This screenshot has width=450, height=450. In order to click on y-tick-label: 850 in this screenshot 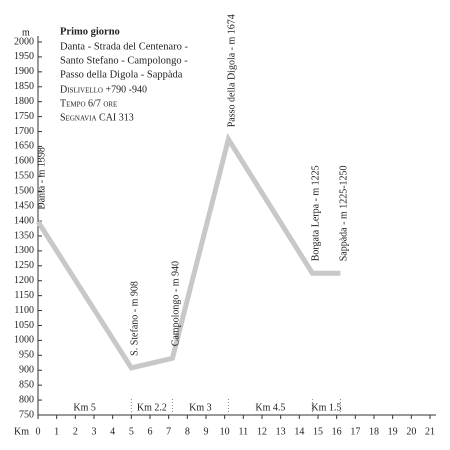, I will do `click(26, 384)`.